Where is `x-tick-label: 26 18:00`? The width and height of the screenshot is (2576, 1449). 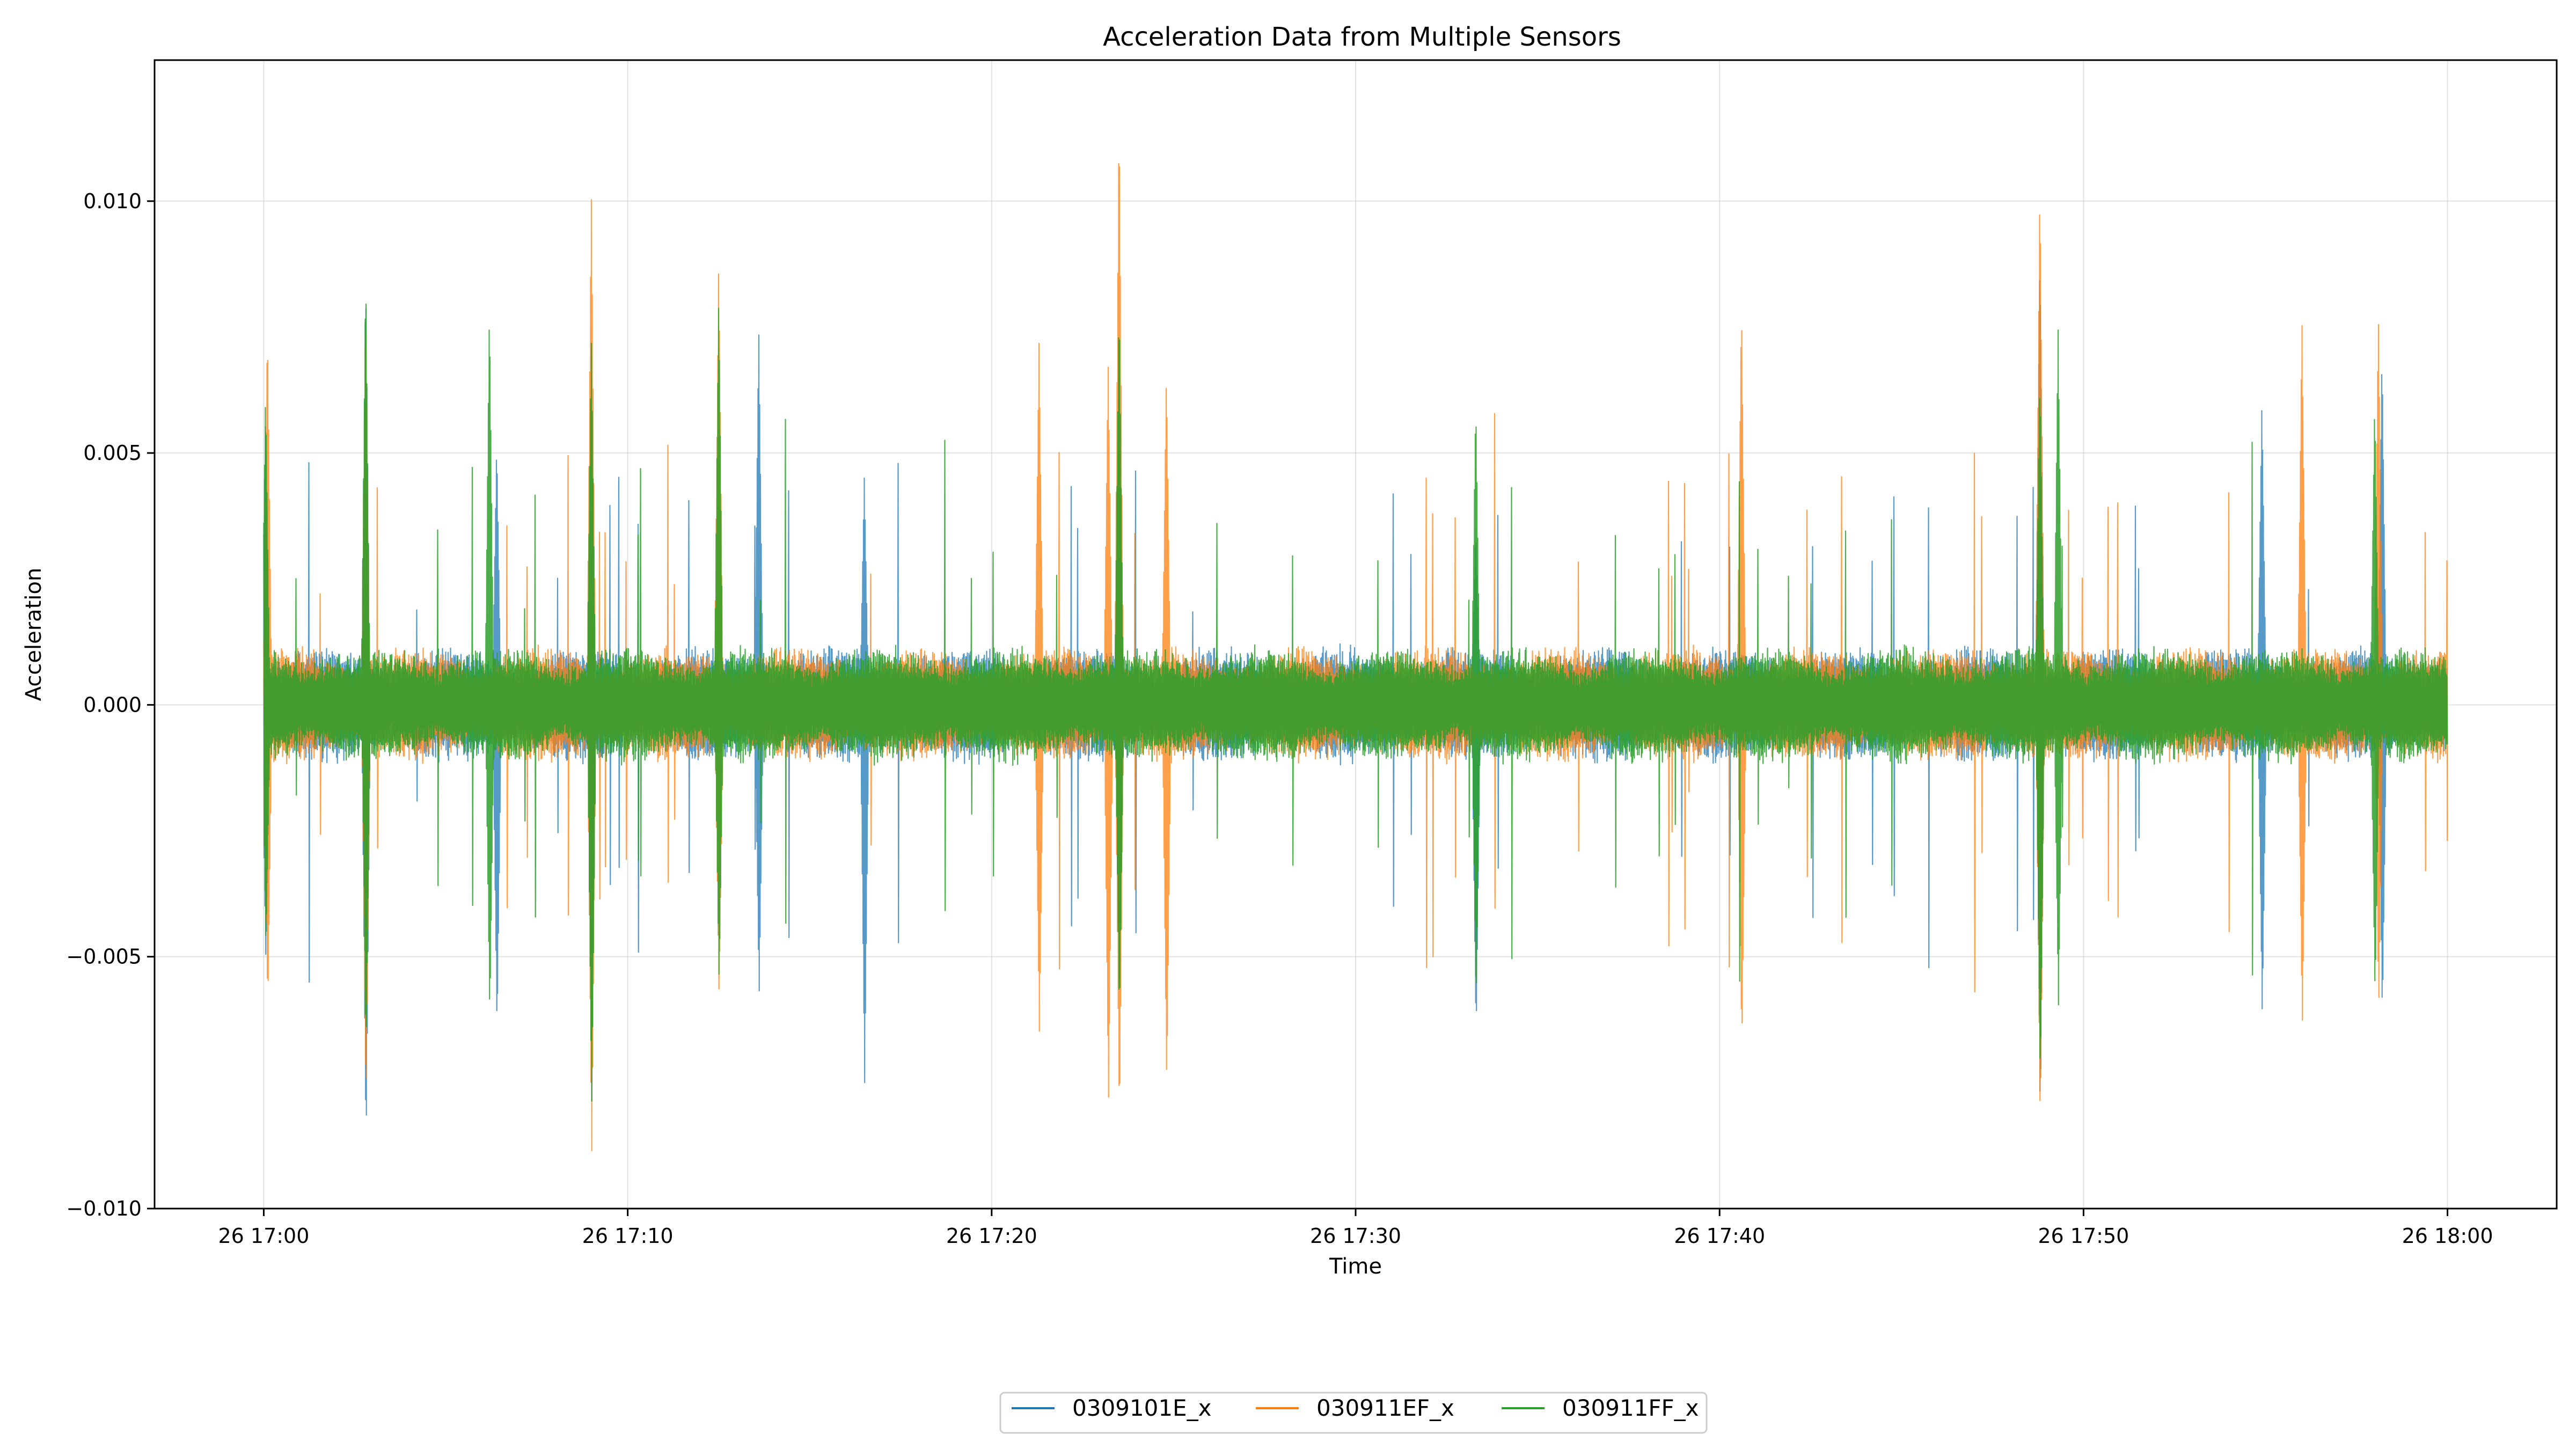
x-tick-label: 26 18:00 is located at coordinates (2447, 1236).